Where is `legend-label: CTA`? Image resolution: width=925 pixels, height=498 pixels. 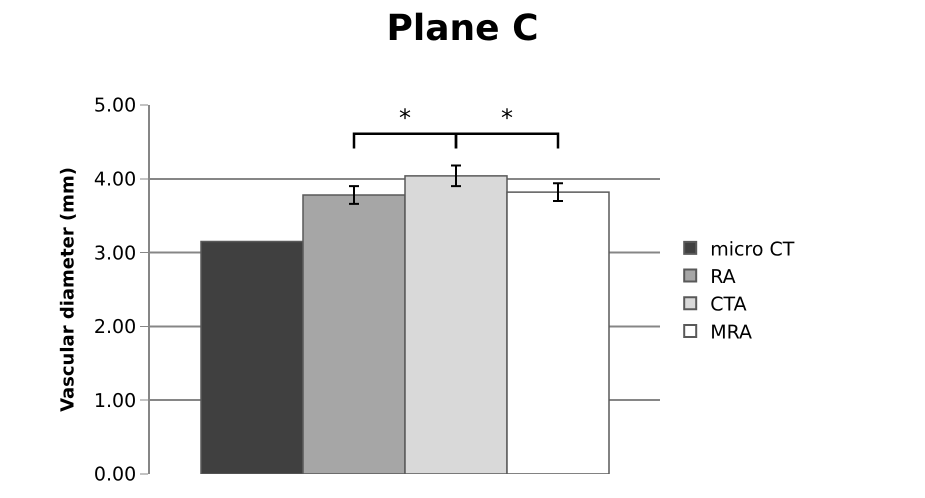 legend-label: CTA is located at coordinates (728, 305).